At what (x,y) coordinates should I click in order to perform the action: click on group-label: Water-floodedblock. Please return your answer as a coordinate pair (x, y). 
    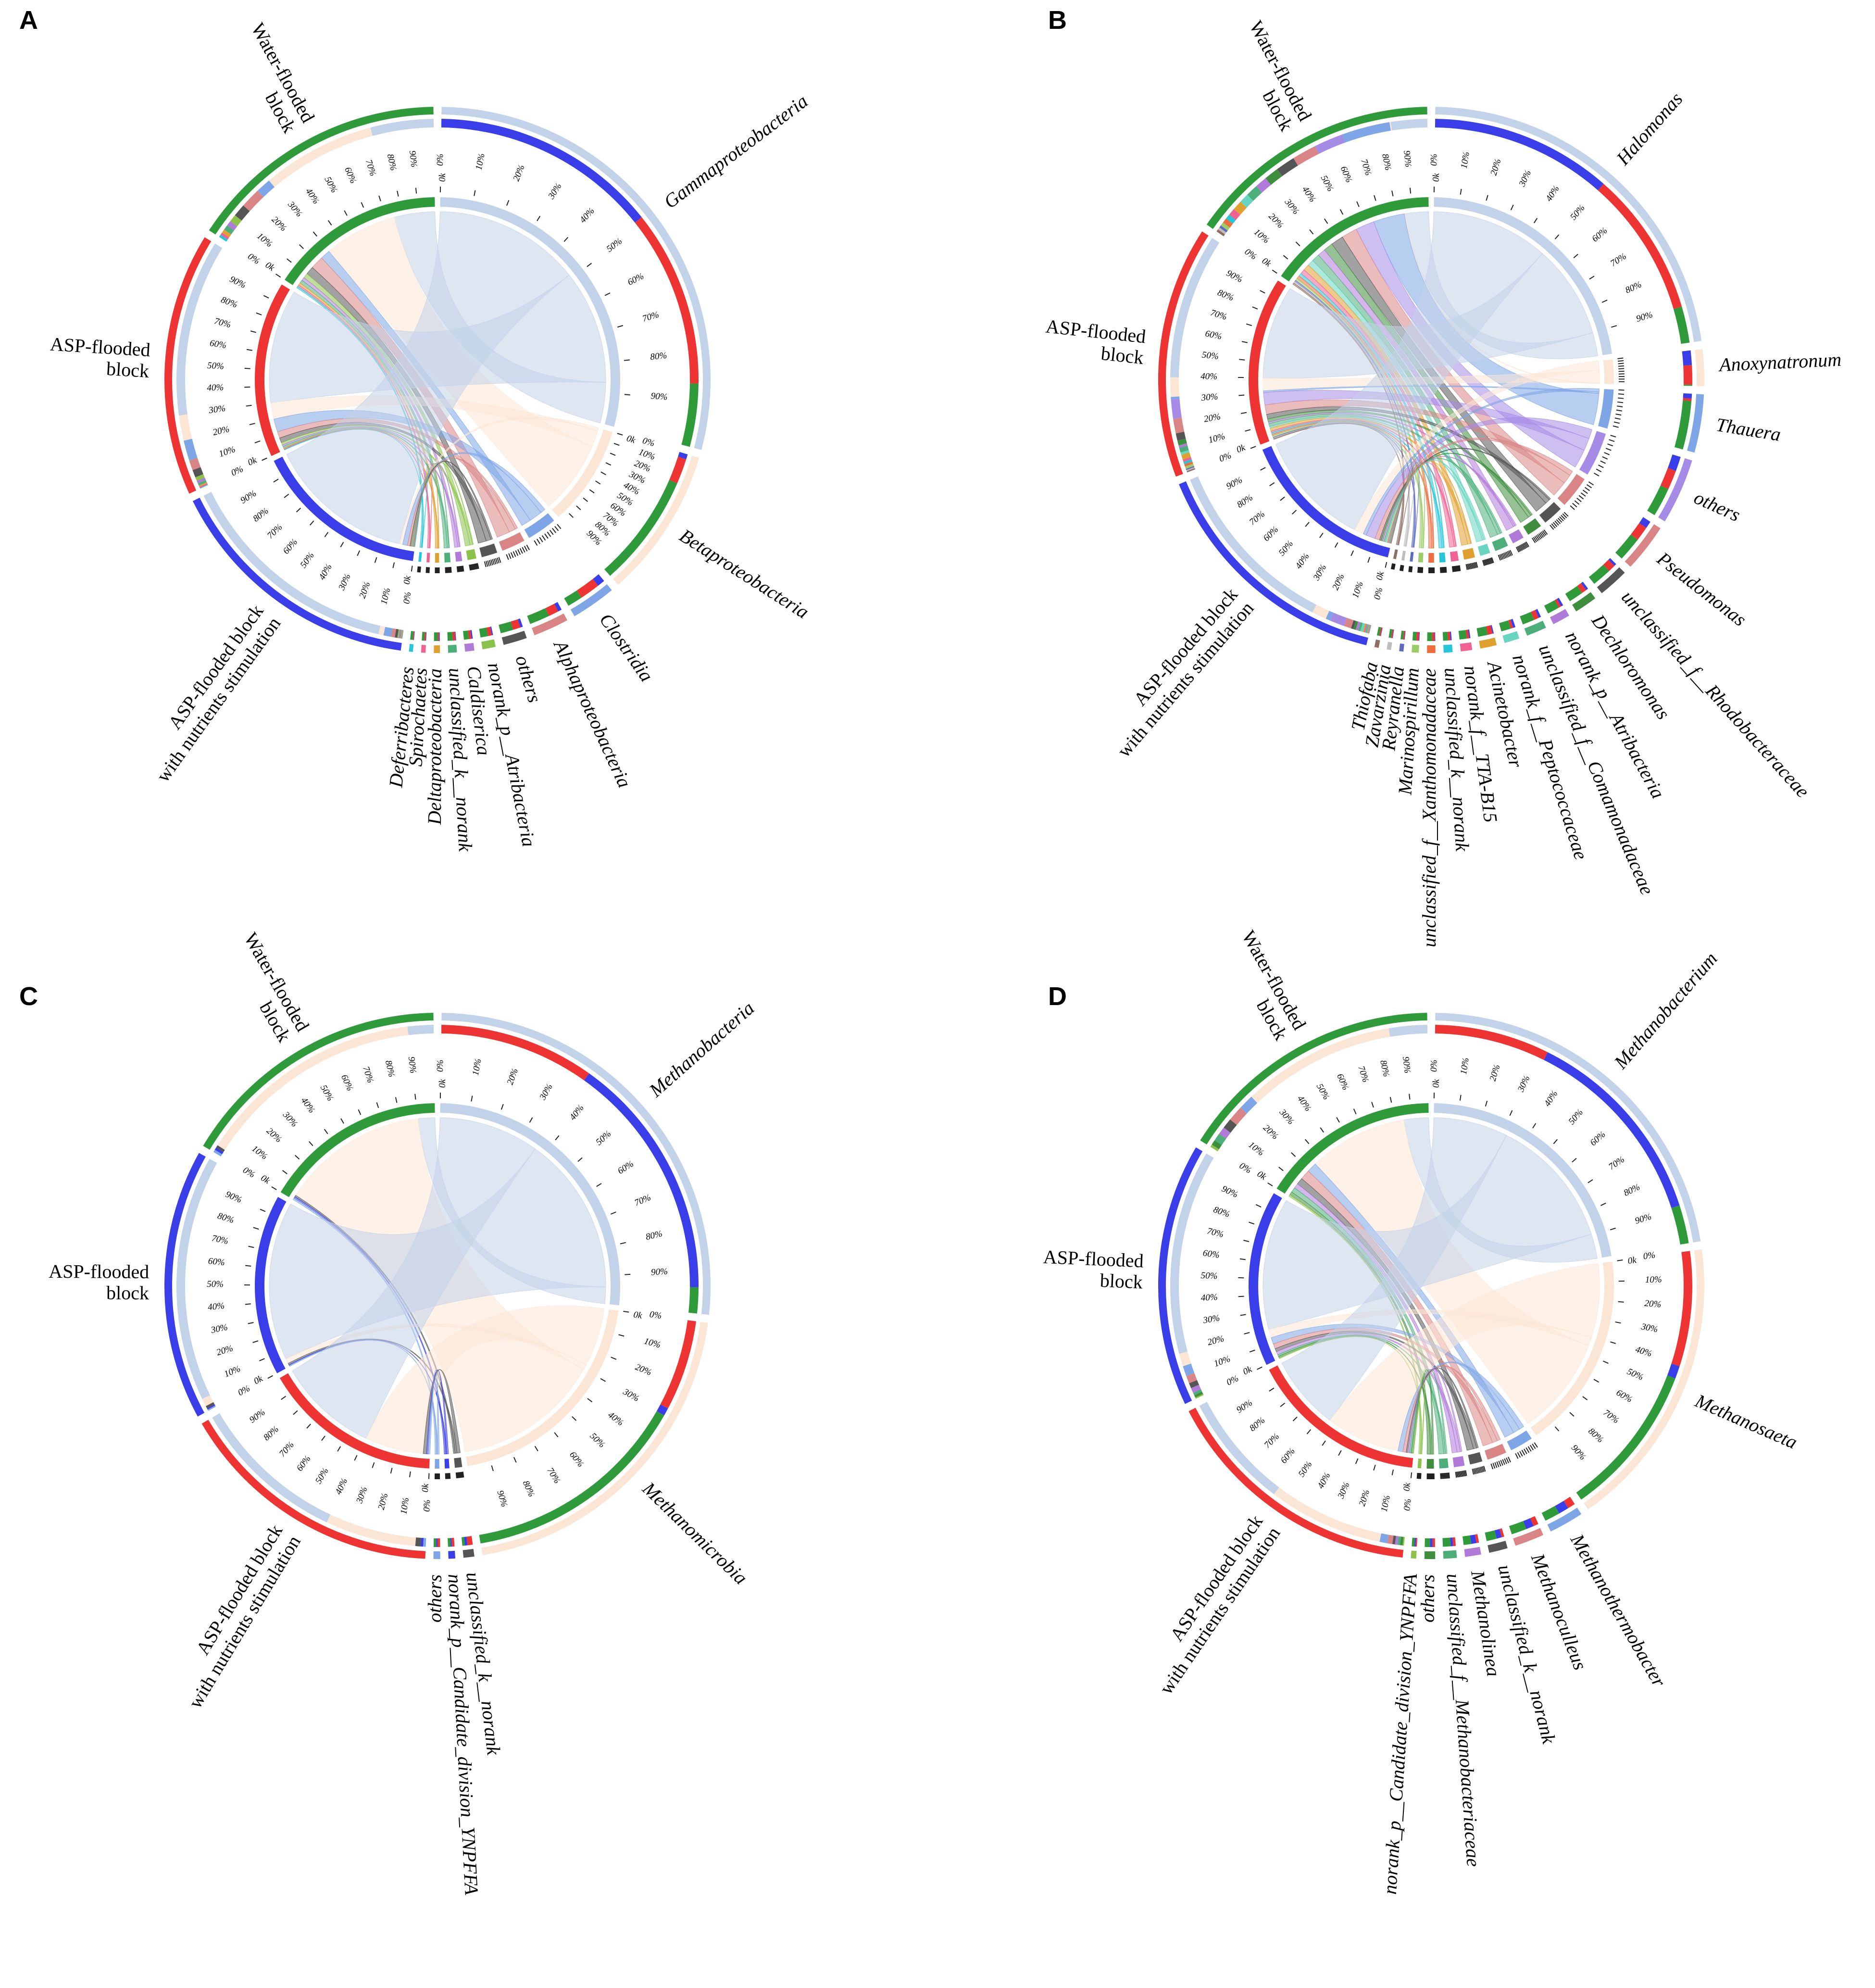
    Looking at the image, I should click on (273, 78).